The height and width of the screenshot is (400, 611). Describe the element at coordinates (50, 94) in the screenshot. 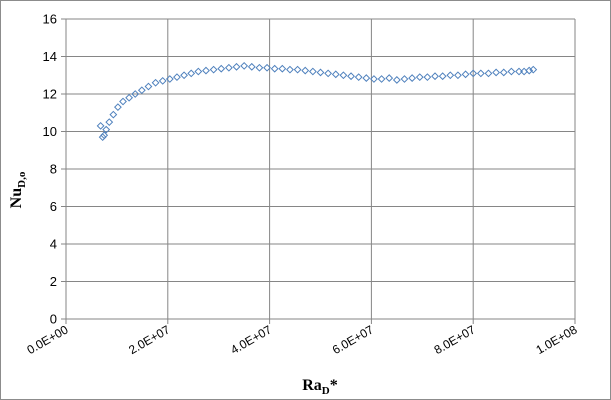

I see `y-tick-label: 12` at that location.